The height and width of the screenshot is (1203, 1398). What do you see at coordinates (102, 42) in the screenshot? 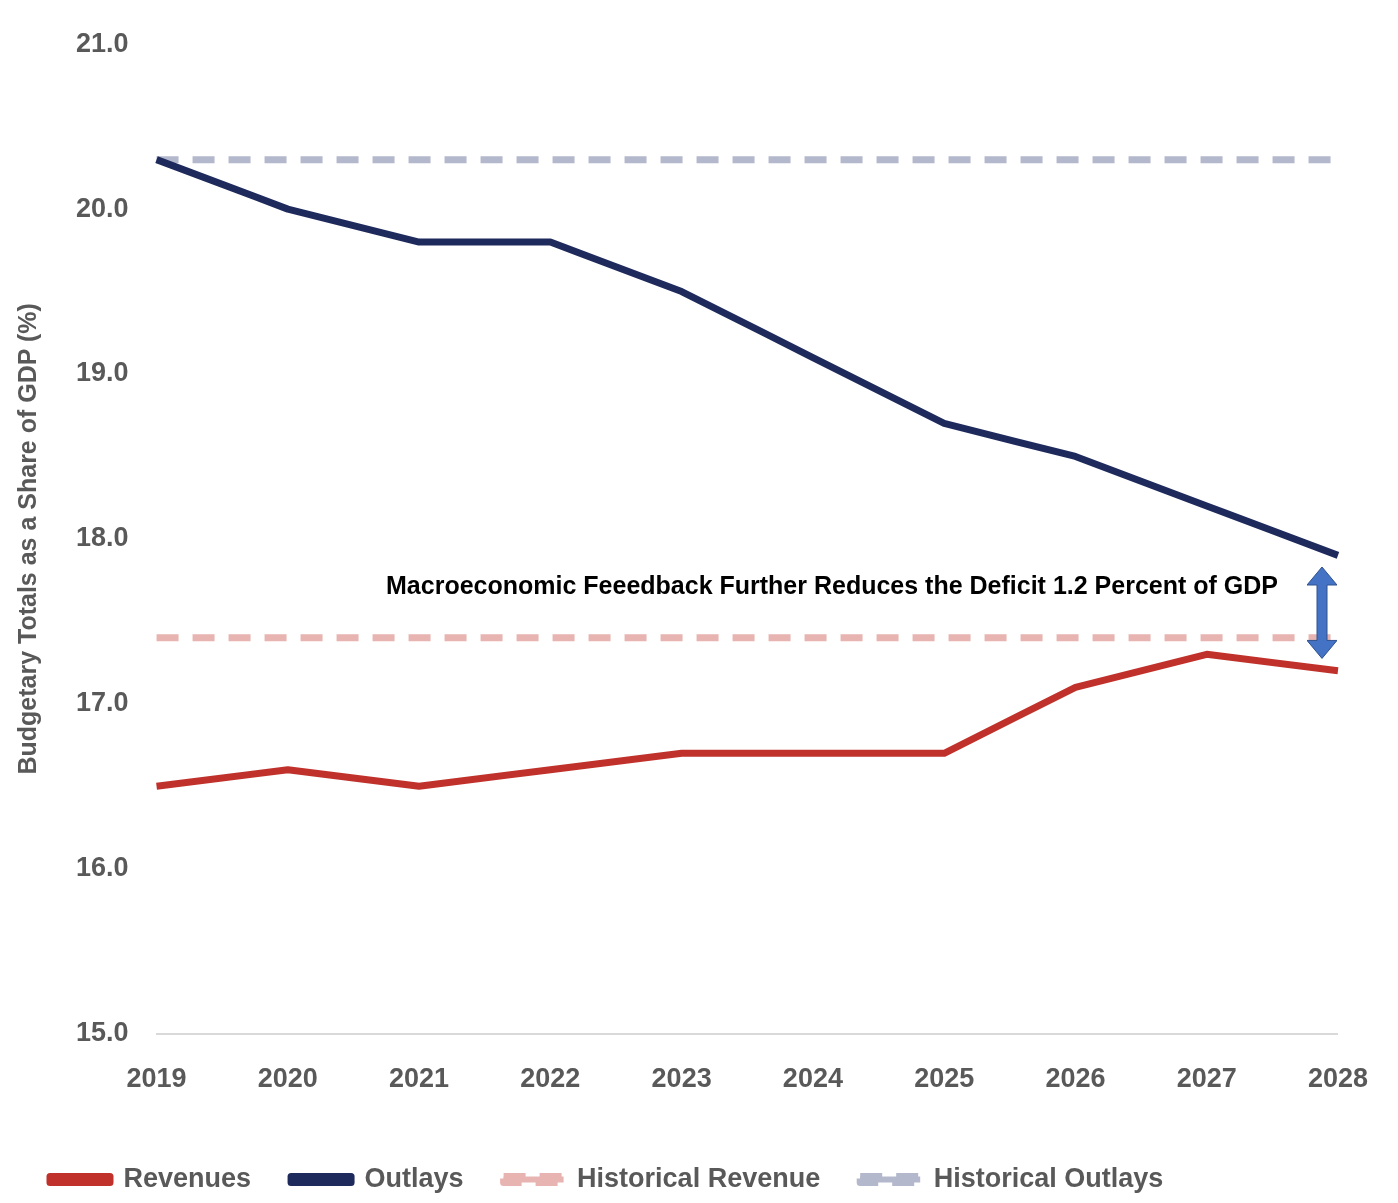
I see `y-tick-label: 21.0` at bounding box center [102, 42].